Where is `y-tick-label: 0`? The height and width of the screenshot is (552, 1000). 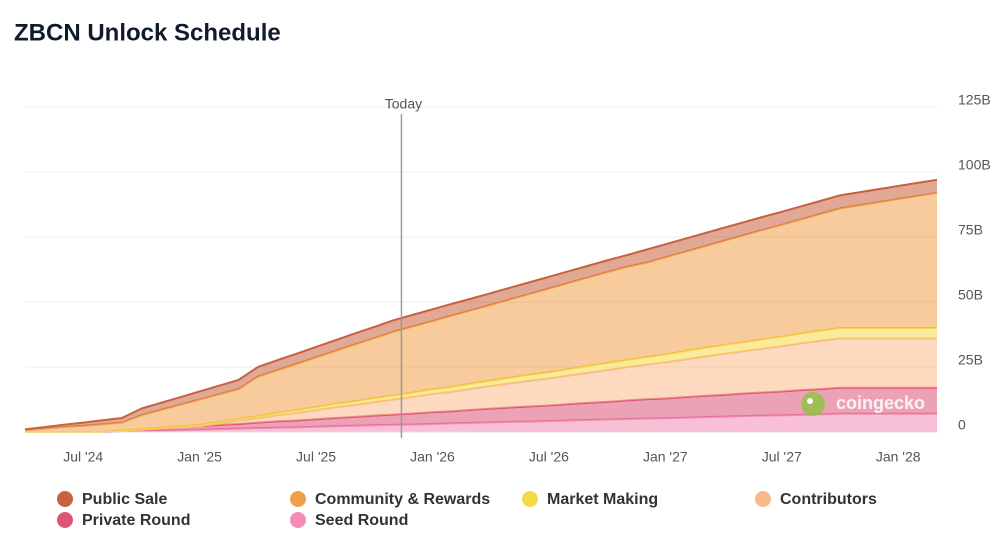
y-tick-label: 0 is located at coordinates (962, 425).